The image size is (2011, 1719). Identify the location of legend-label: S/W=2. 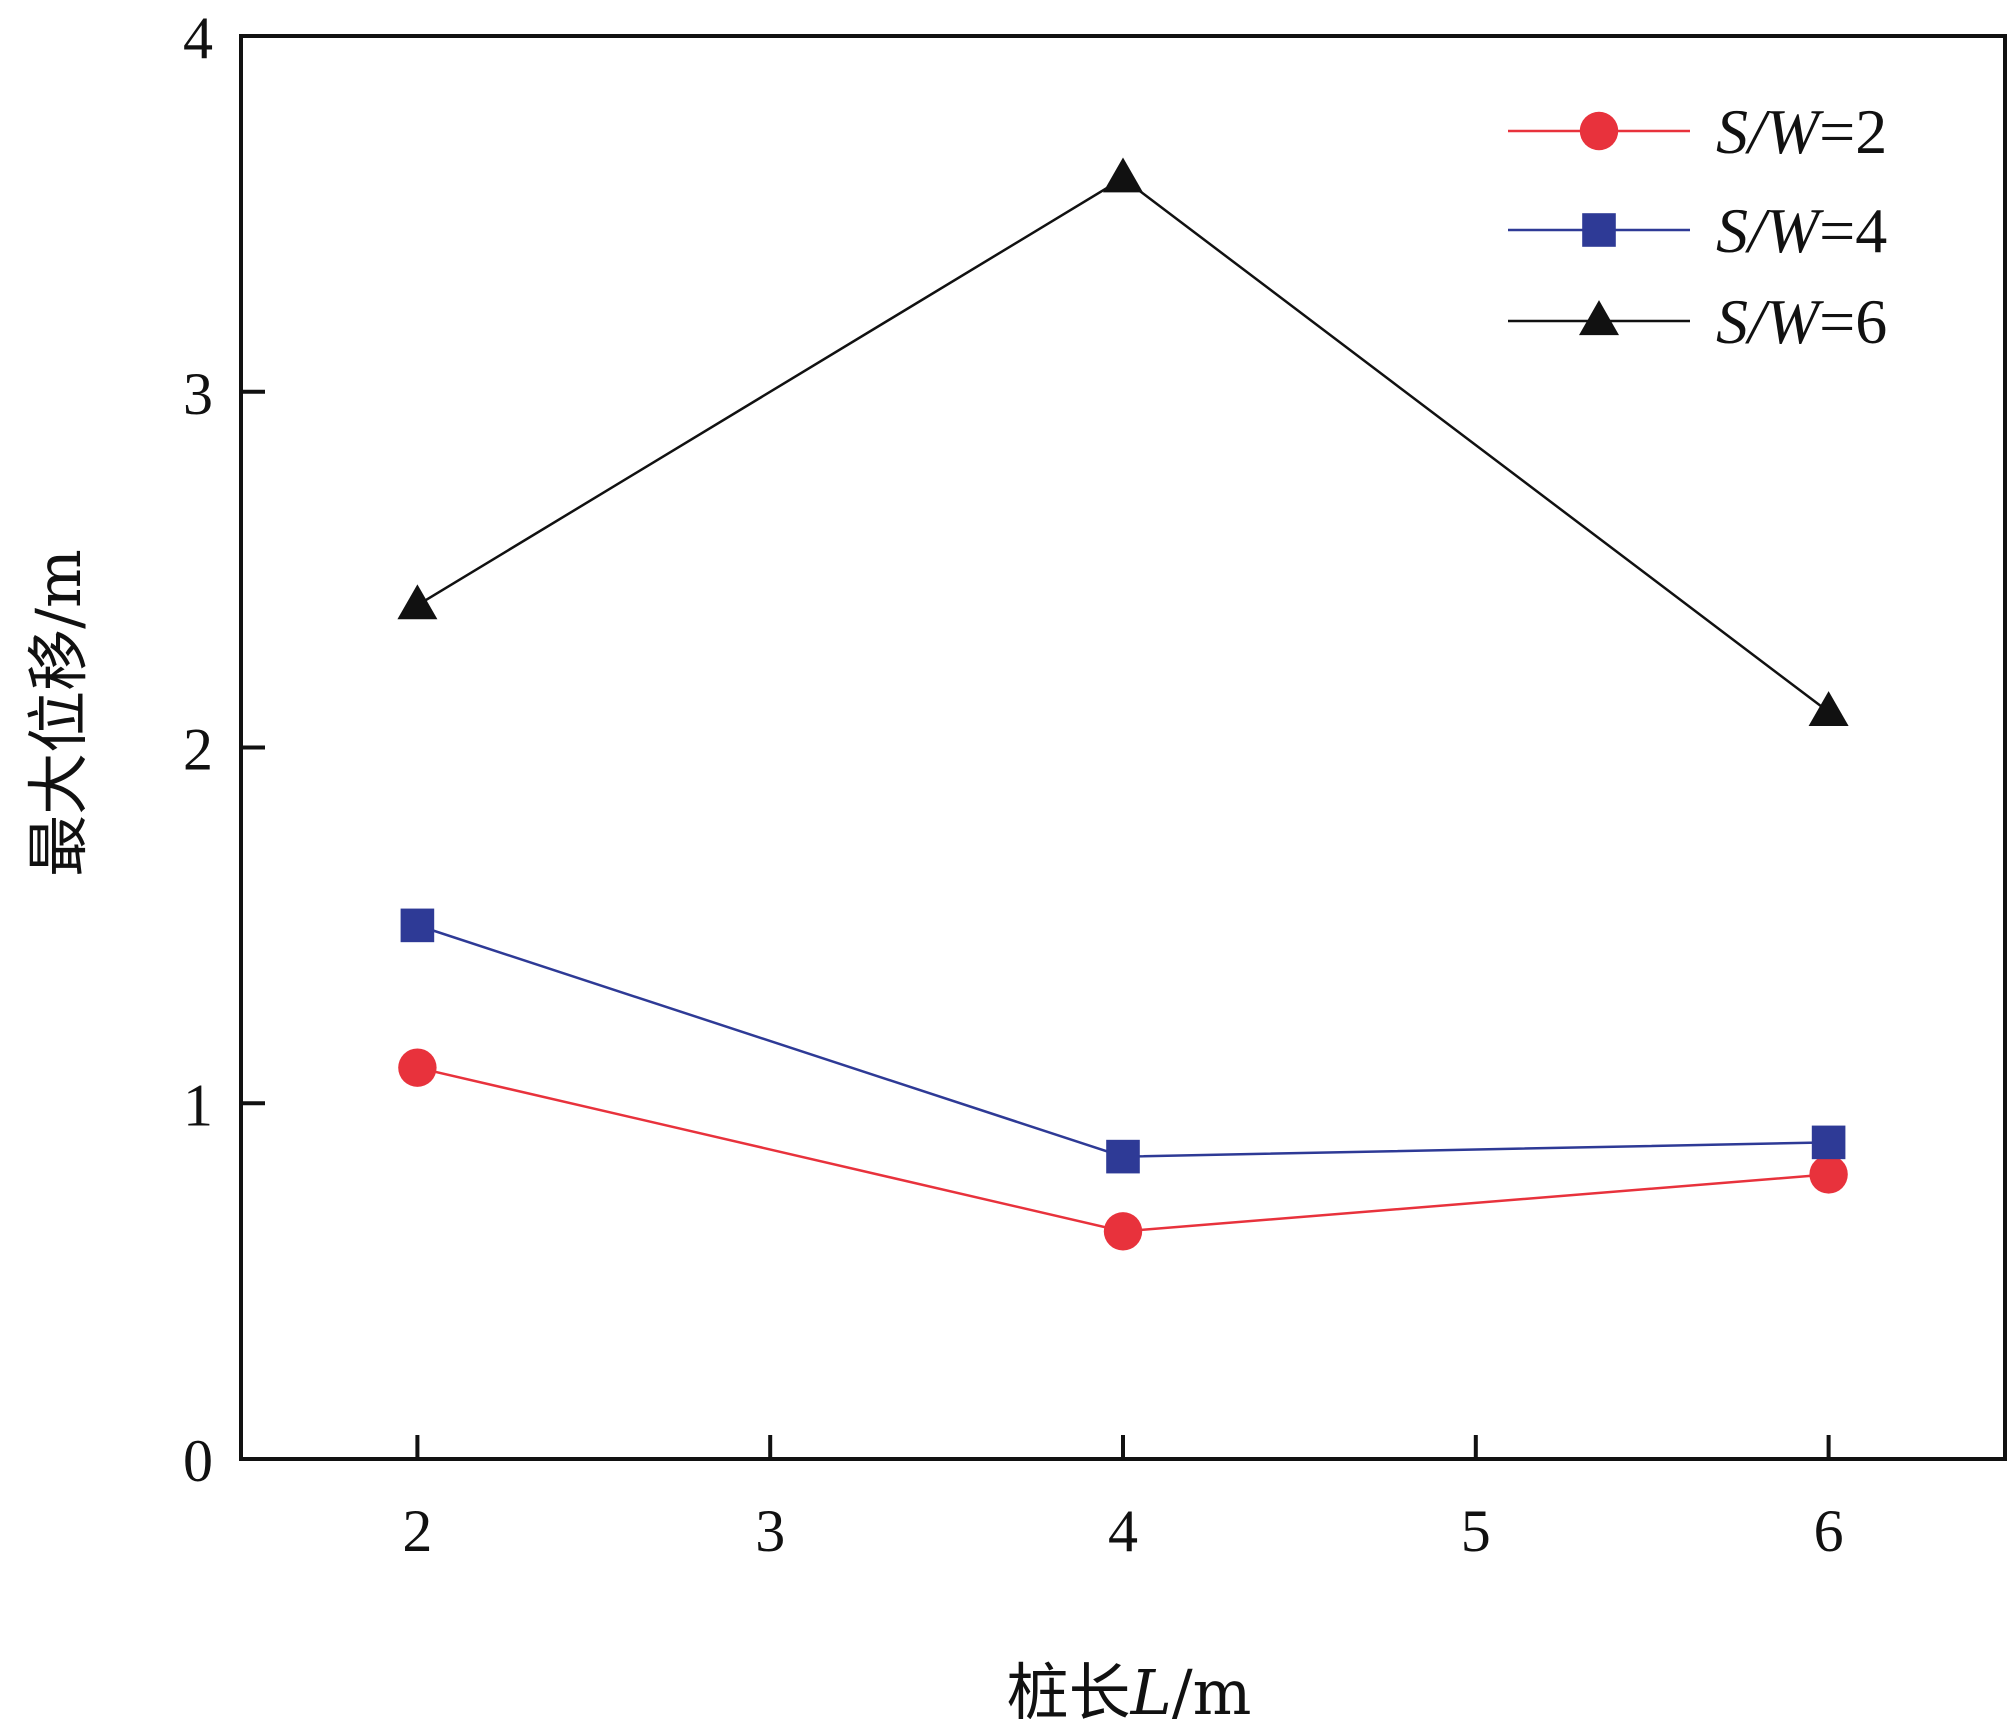
(1801, 131).